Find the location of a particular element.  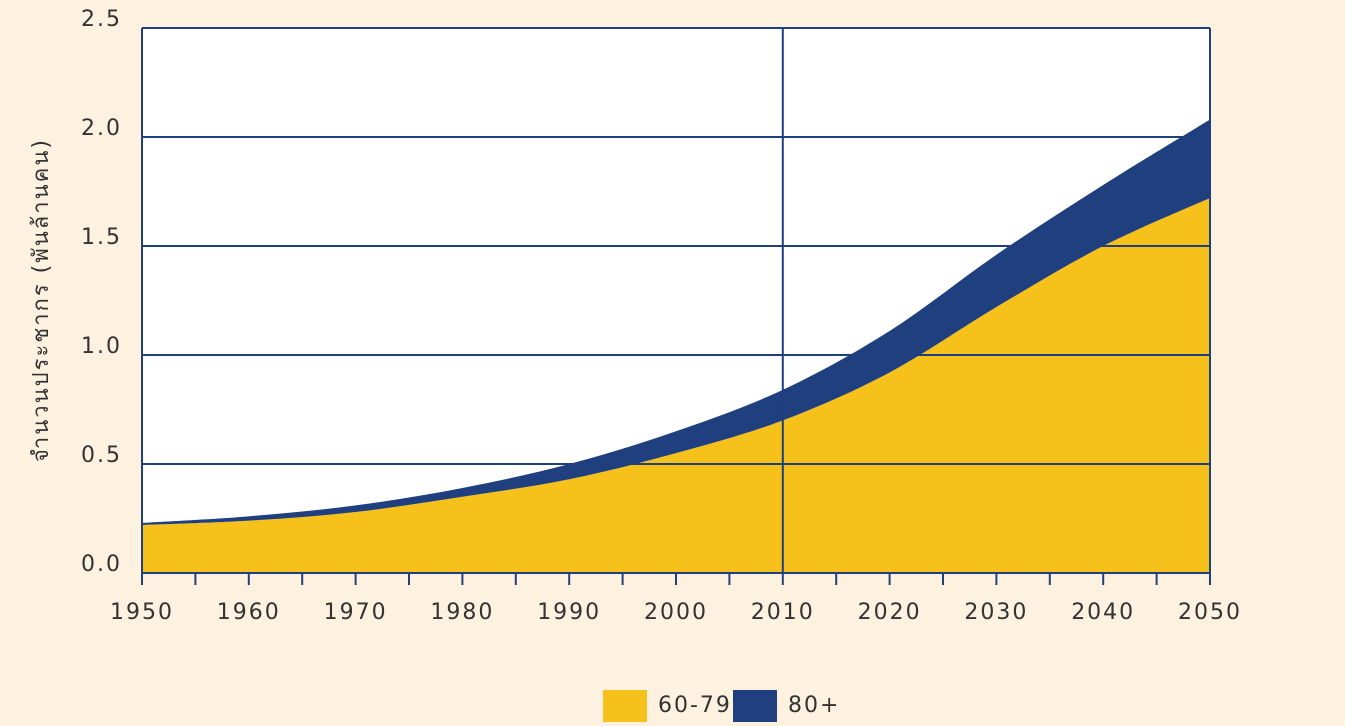

x-tick-label: 2030 is located at coordinates (996, 612).